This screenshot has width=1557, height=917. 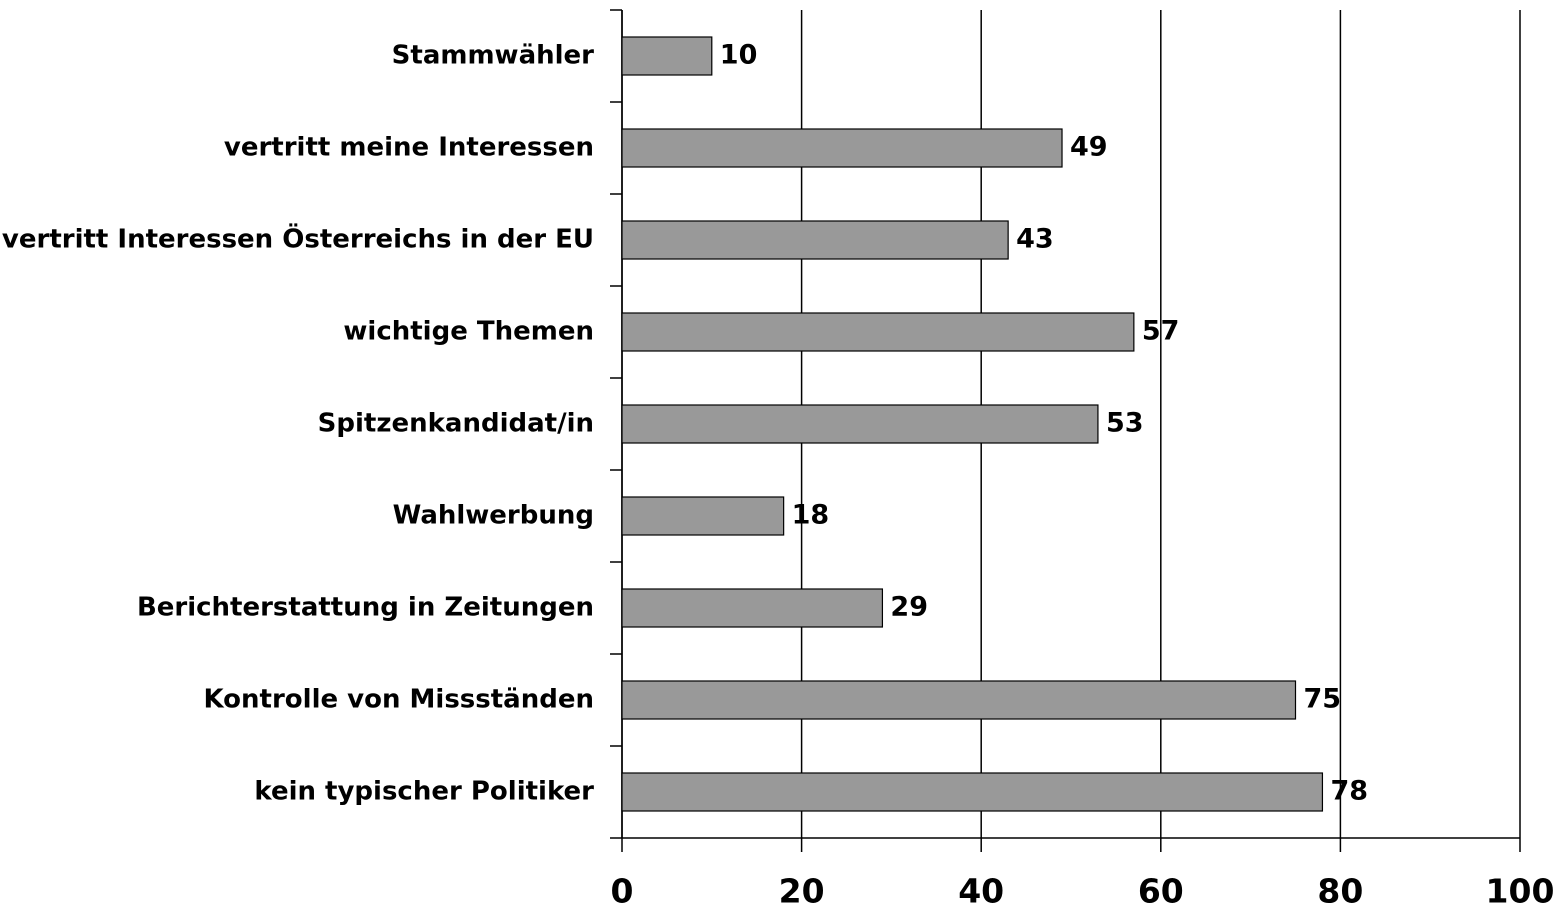 I want to click on x-tick-label: 100, so click(x=1520, y=891).